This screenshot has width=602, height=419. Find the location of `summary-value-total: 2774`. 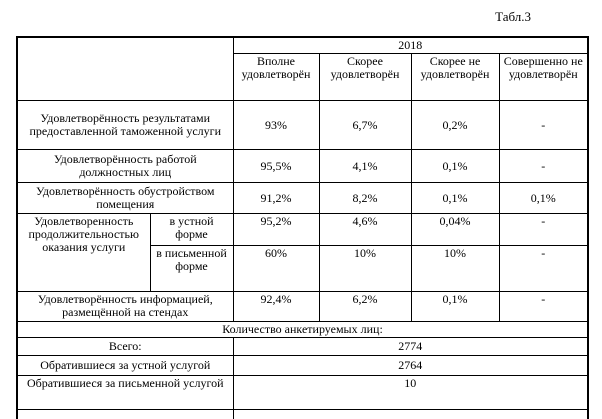

summary-value-total: 2774 is located at coordinates (410, 346).